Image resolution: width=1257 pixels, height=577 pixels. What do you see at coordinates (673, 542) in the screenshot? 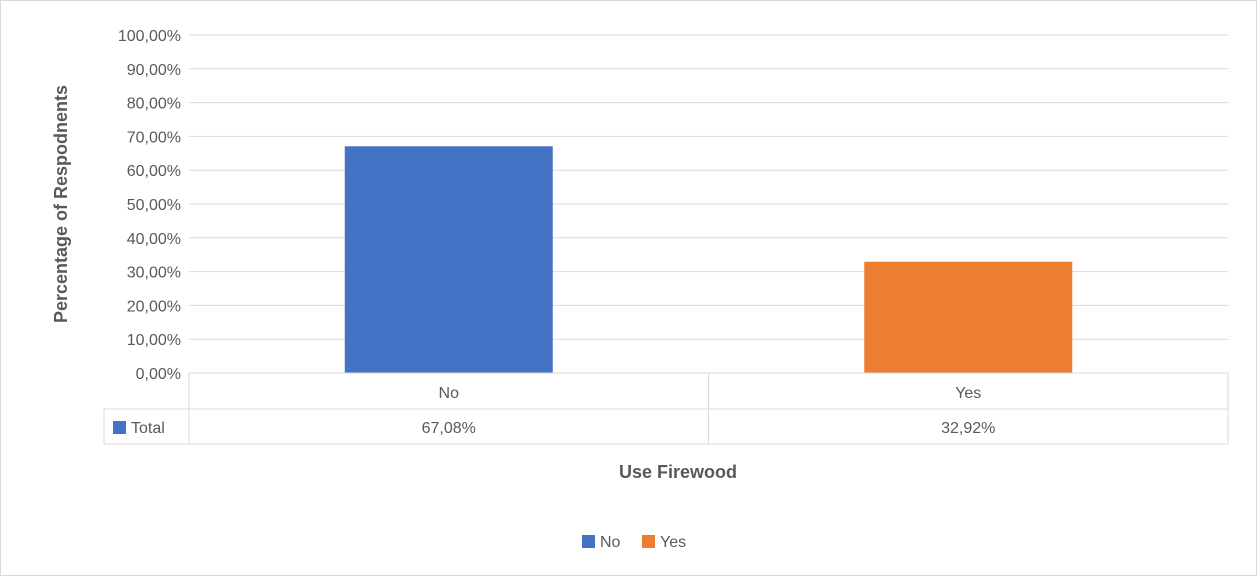
I see `legend-label: Yes` at bounding box center [673, 542].